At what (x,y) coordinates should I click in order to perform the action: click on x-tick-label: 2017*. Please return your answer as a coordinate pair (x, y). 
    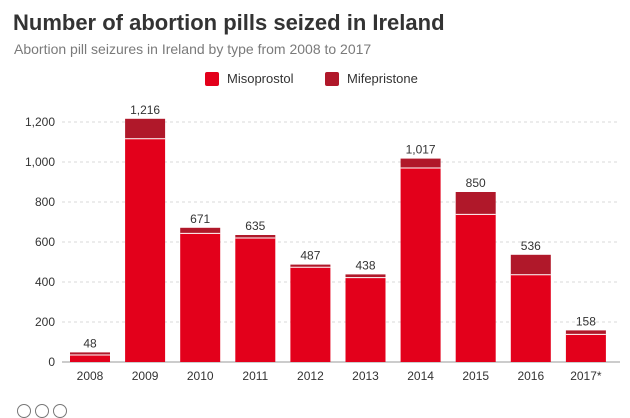
    Looking at the image, I should click on (586, 376).